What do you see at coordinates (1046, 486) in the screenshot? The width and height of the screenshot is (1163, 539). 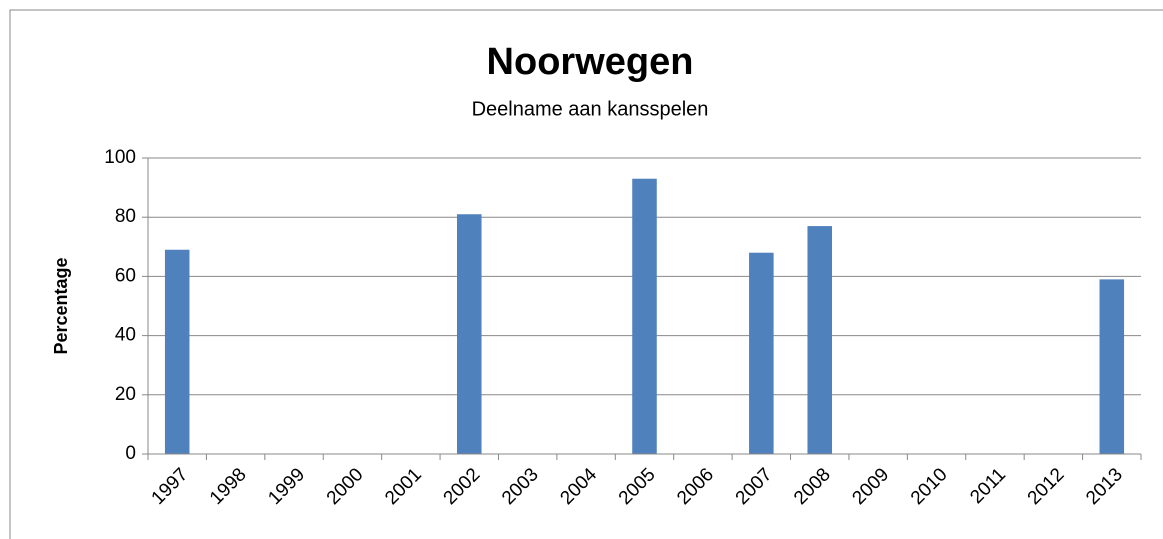 I see `x-tick-label: 2012` at bounding box center [1046, 486].